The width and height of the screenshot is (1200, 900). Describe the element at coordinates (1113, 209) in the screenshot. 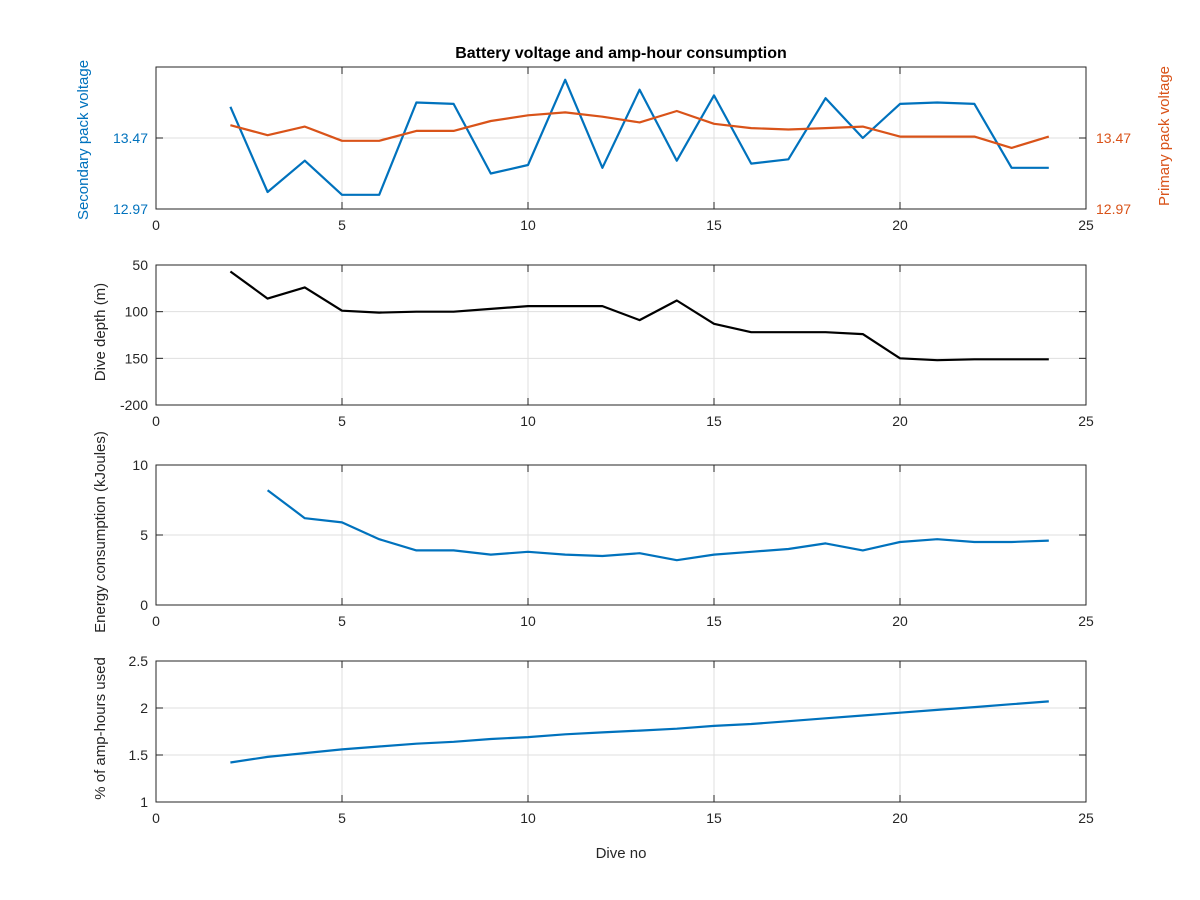

I see `right-y-tick-label: 12.97` at that location.